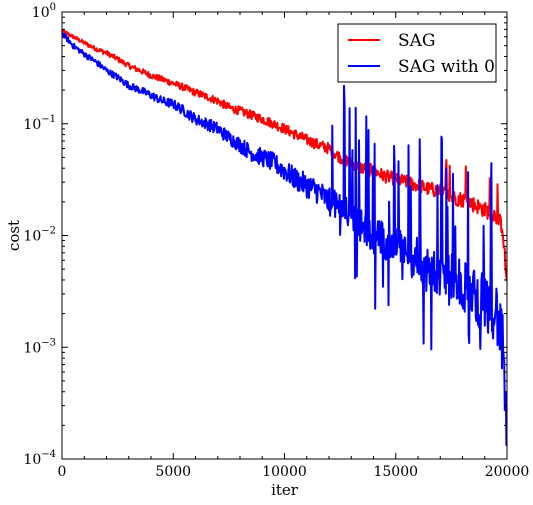 The height and width of the screenshot is (505, 533). I want to click on x-tick-label: 10000, so click(284, 472).